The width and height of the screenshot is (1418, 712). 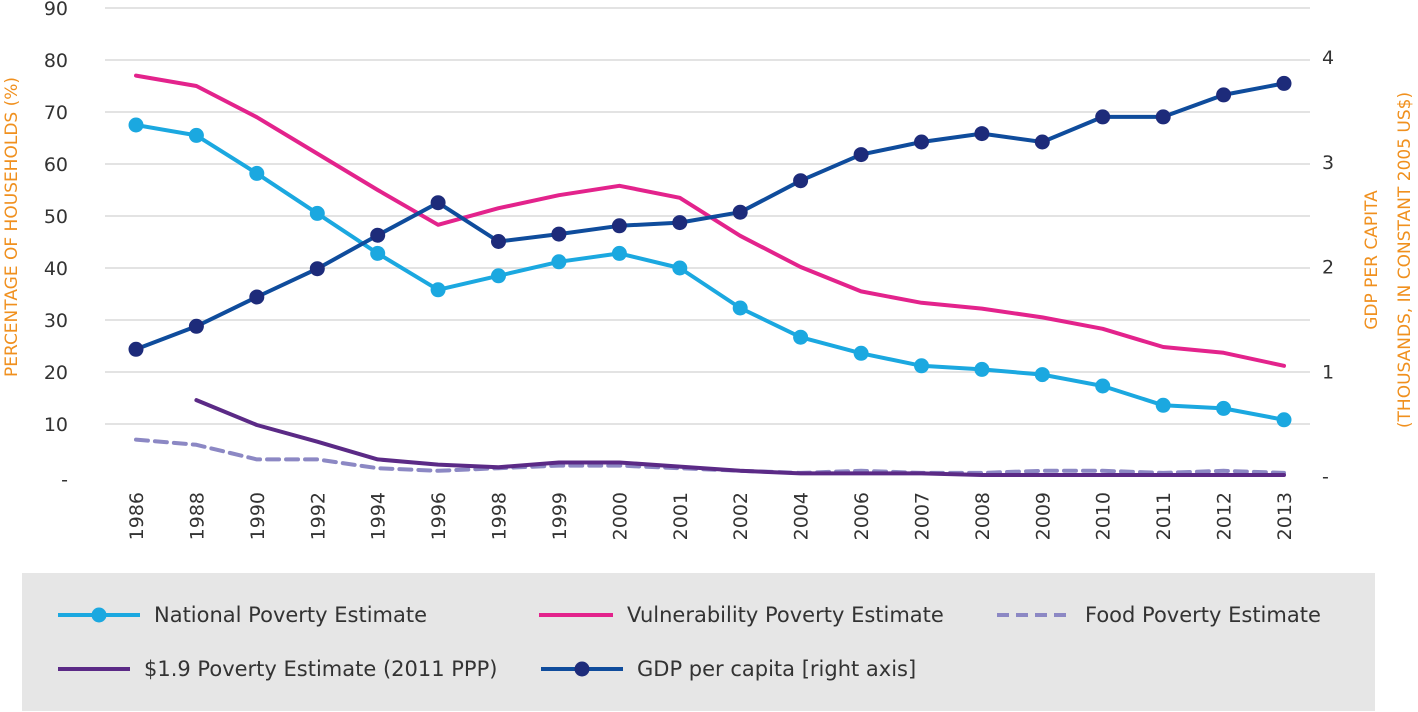 I want to click on x-tick-label: 2011, so click(x=1164, y=516).